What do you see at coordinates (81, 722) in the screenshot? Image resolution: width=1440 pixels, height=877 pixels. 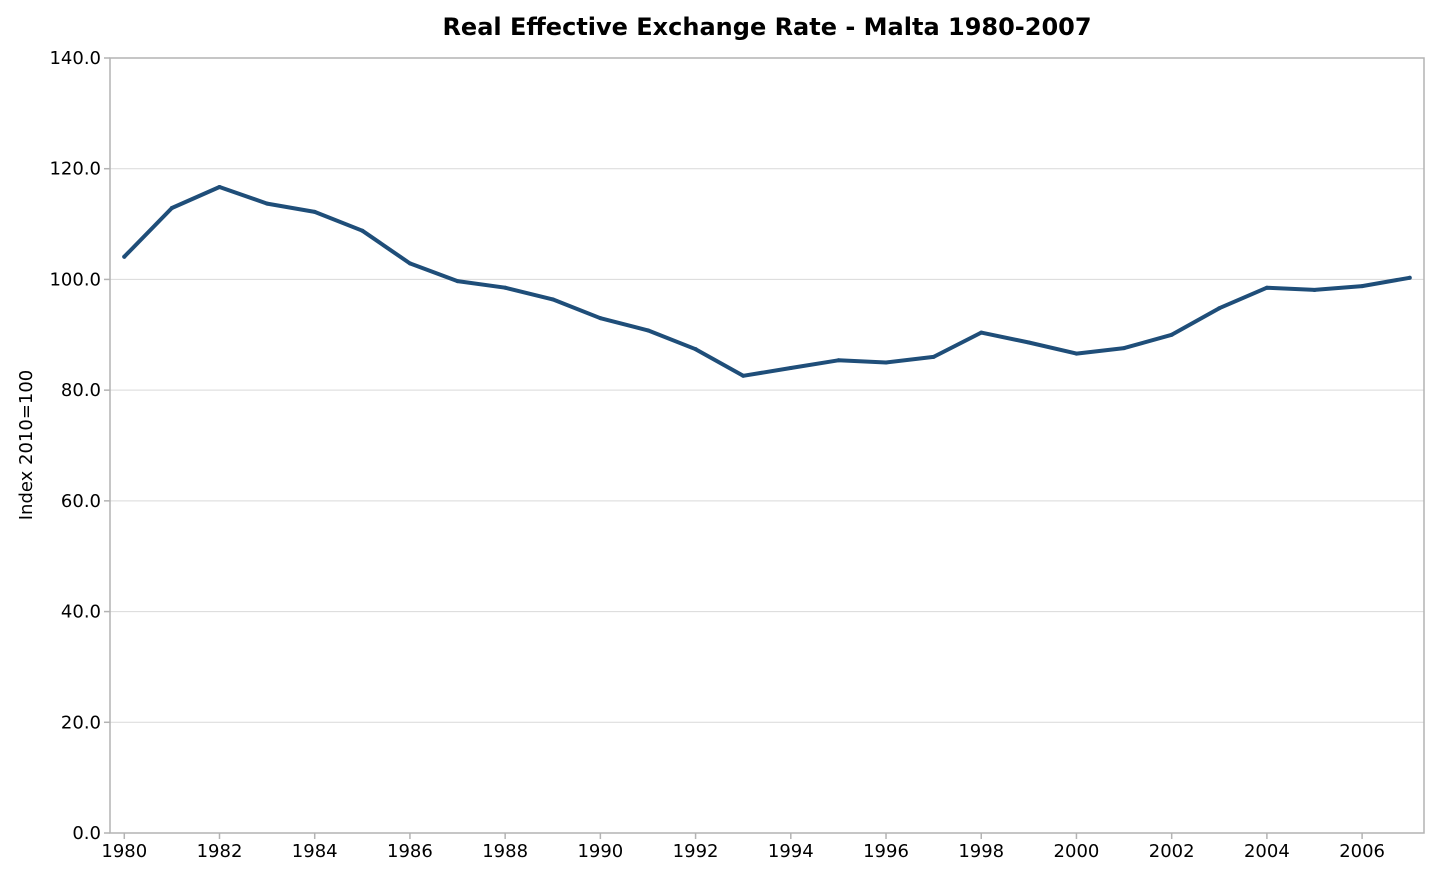 I see `y-tick-label: 20.0` at bounding box center [81, 722].